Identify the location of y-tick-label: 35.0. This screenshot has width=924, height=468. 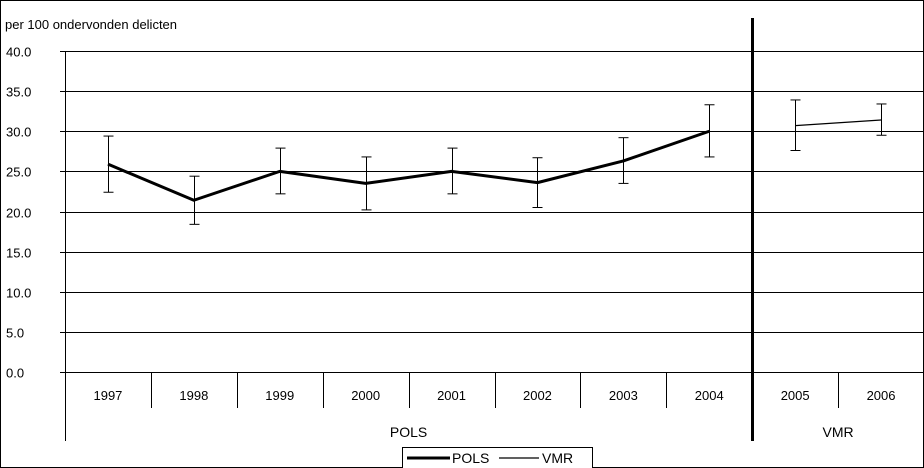
(18, 92).